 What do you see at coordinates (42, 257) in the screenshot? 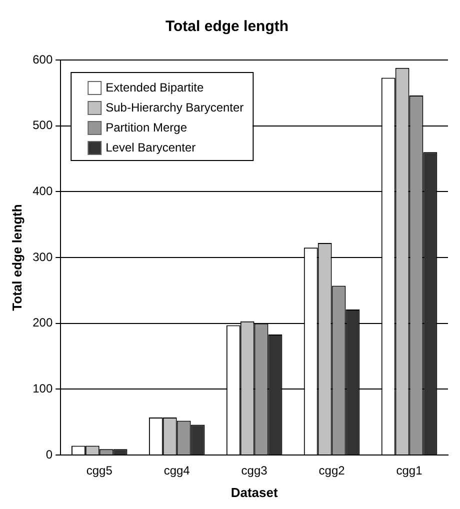
I see `y-tick-label: 300` at bounding box center [42, 257].